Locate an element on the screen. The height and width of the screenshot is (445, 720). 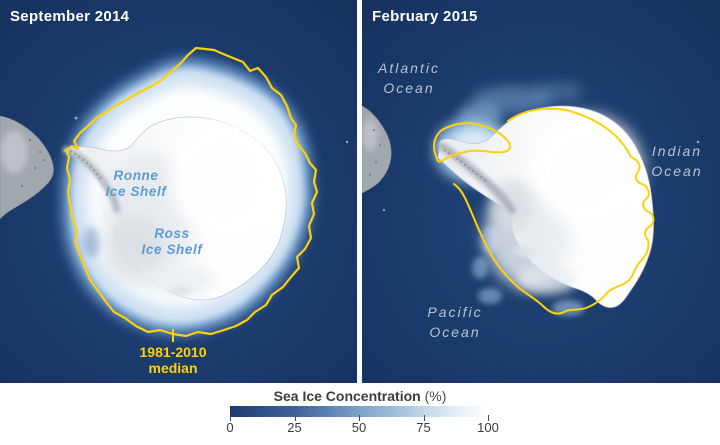
label-atlantic-line2: Ocean is located at coordinates (409, 88).